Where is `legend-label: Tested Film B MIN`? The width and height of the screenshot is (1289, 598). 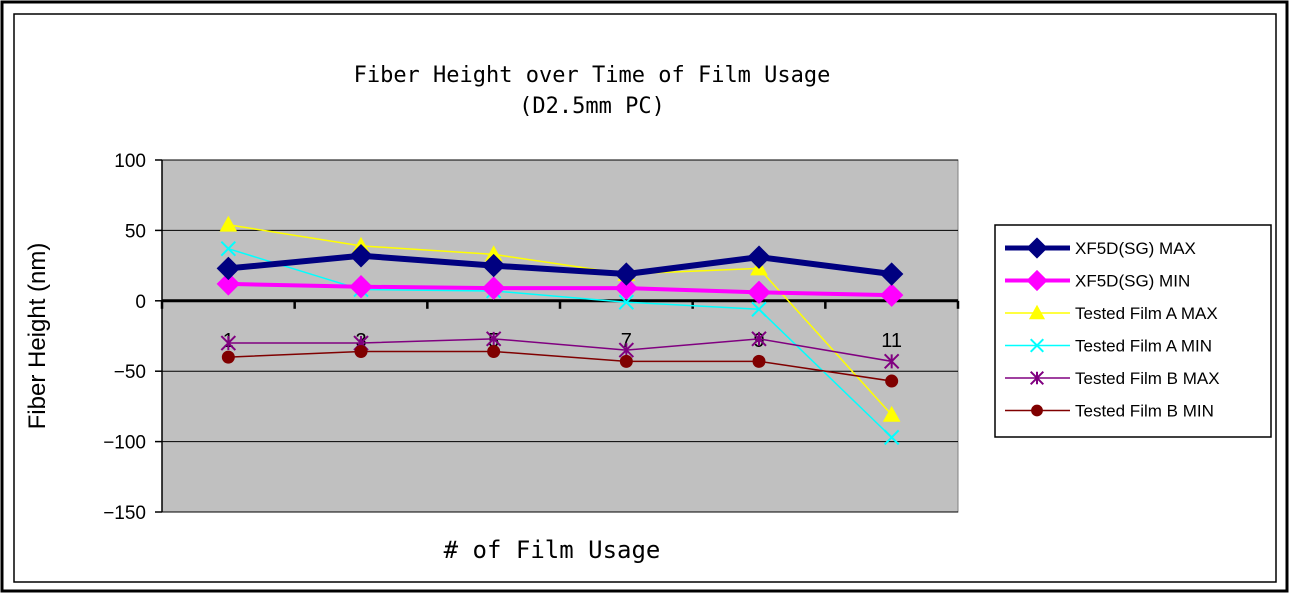
legend-label: Tested Film B MIN is located at coordinates (1144, 411).